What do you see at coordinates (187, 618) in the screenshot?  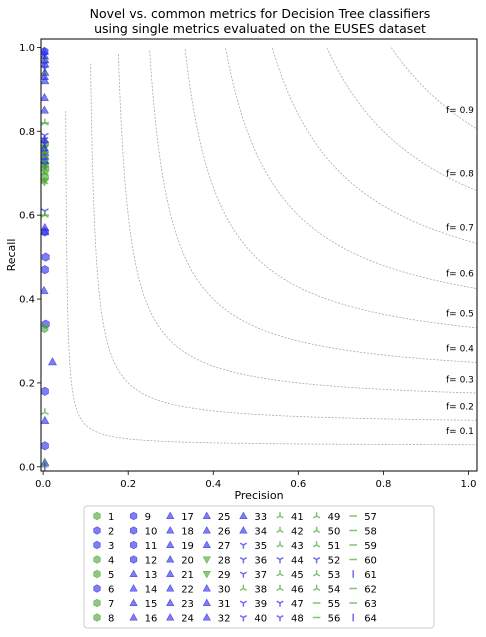 I see `legend-label: 24` at bounding box center [187, 618].